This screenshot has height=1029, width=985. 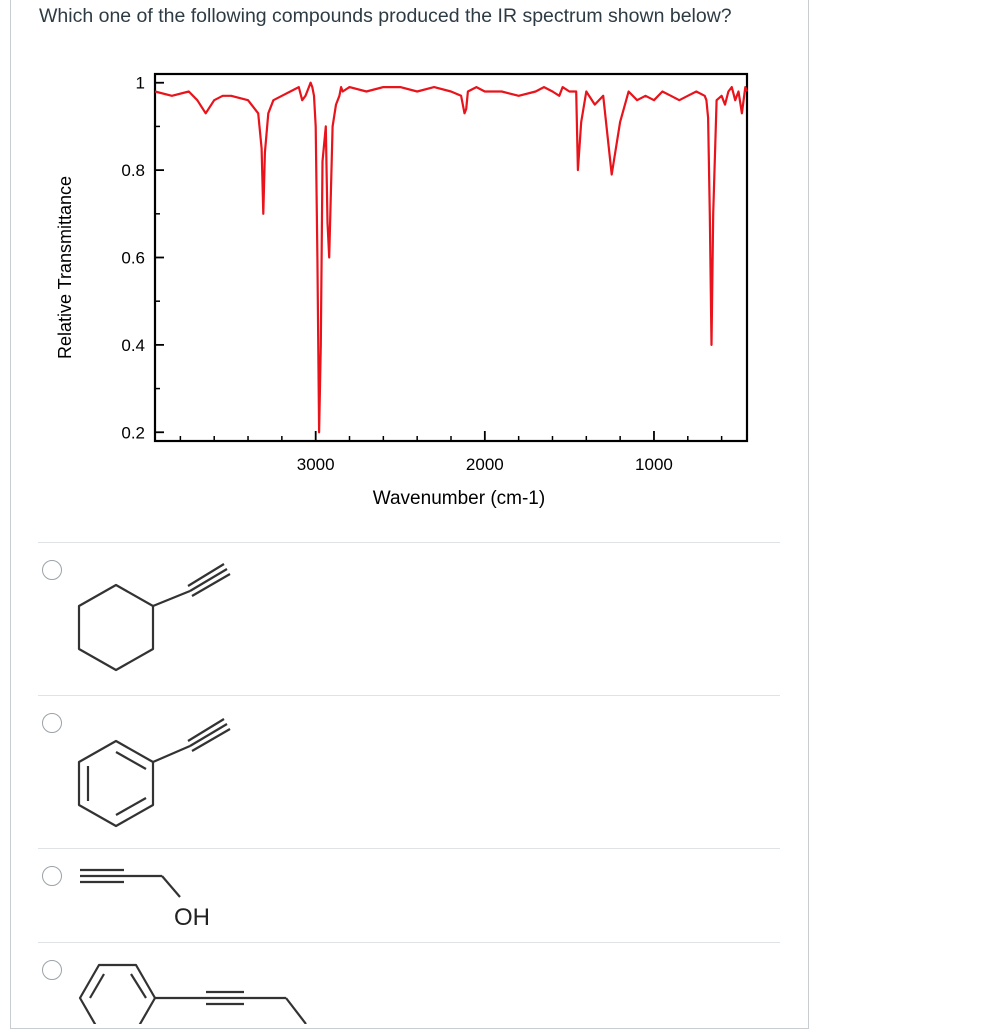 What do you see at coordinates (140, 83) in the screenshot?
I see `y-tick-label: 1` at bounding box center [140, 83].